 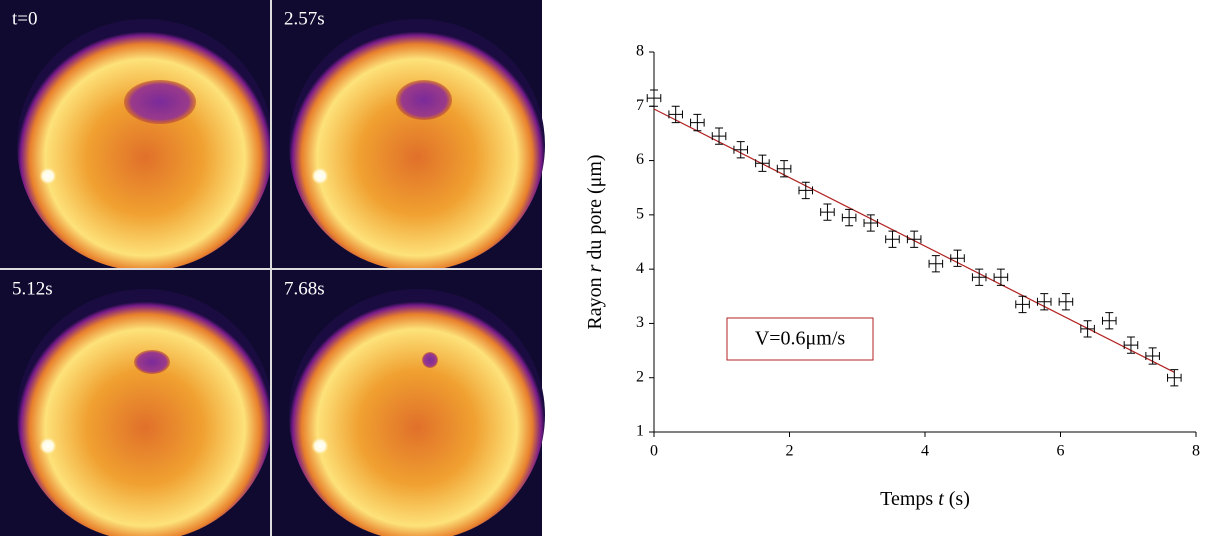 What do you see at coordinates (909, 499) in the screenshot?
I see `x-axis-label-part: Temps` at bounding box center [909, 499].